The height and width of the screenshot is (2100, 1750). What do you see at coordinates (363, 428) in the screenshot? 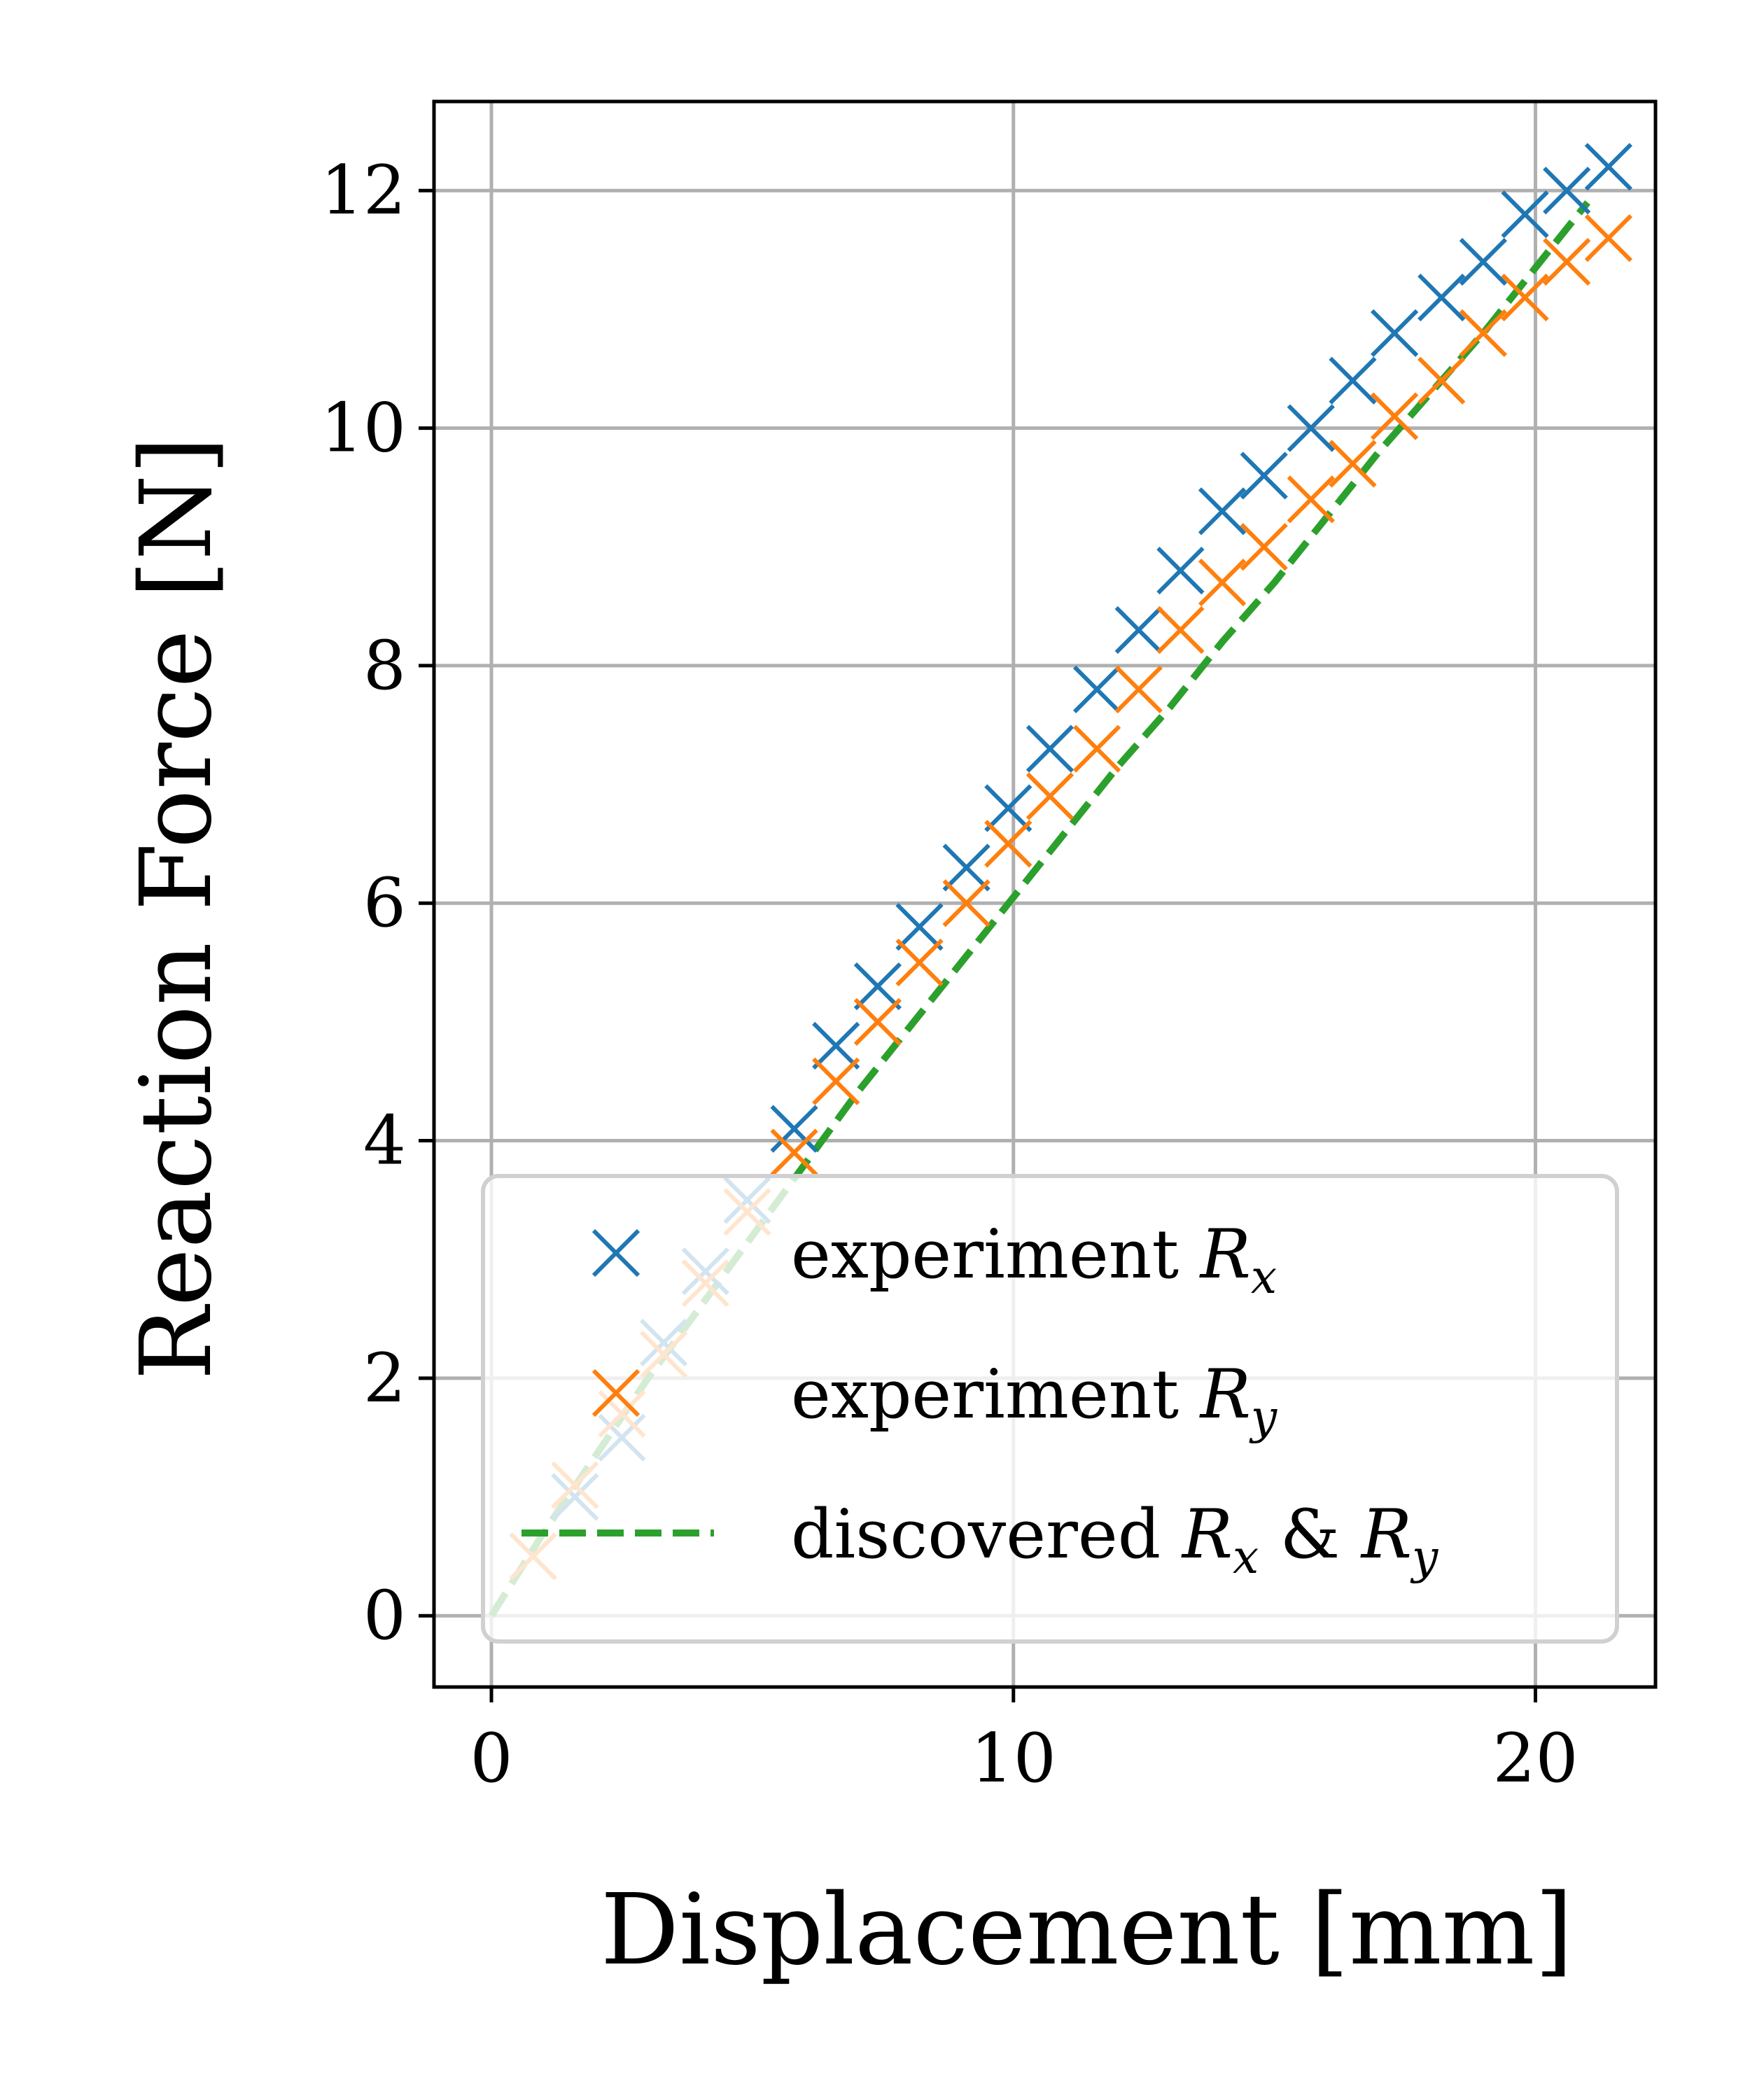
I see `y-tick-label: 10` at bounding box center [363, 428].